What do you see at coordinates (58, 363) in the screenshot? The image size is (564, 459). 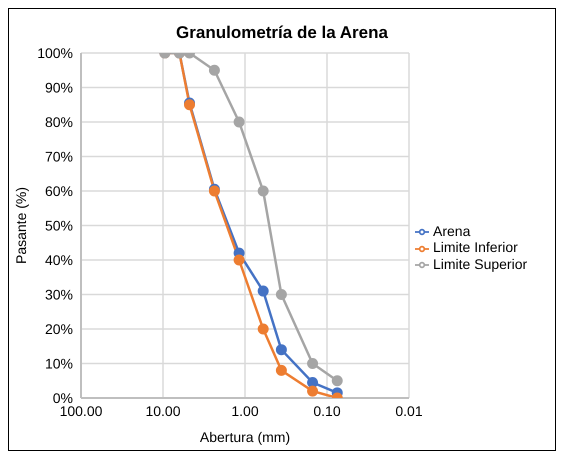 I see `y-tick-label: 10%` at bounding box center [58, 363].